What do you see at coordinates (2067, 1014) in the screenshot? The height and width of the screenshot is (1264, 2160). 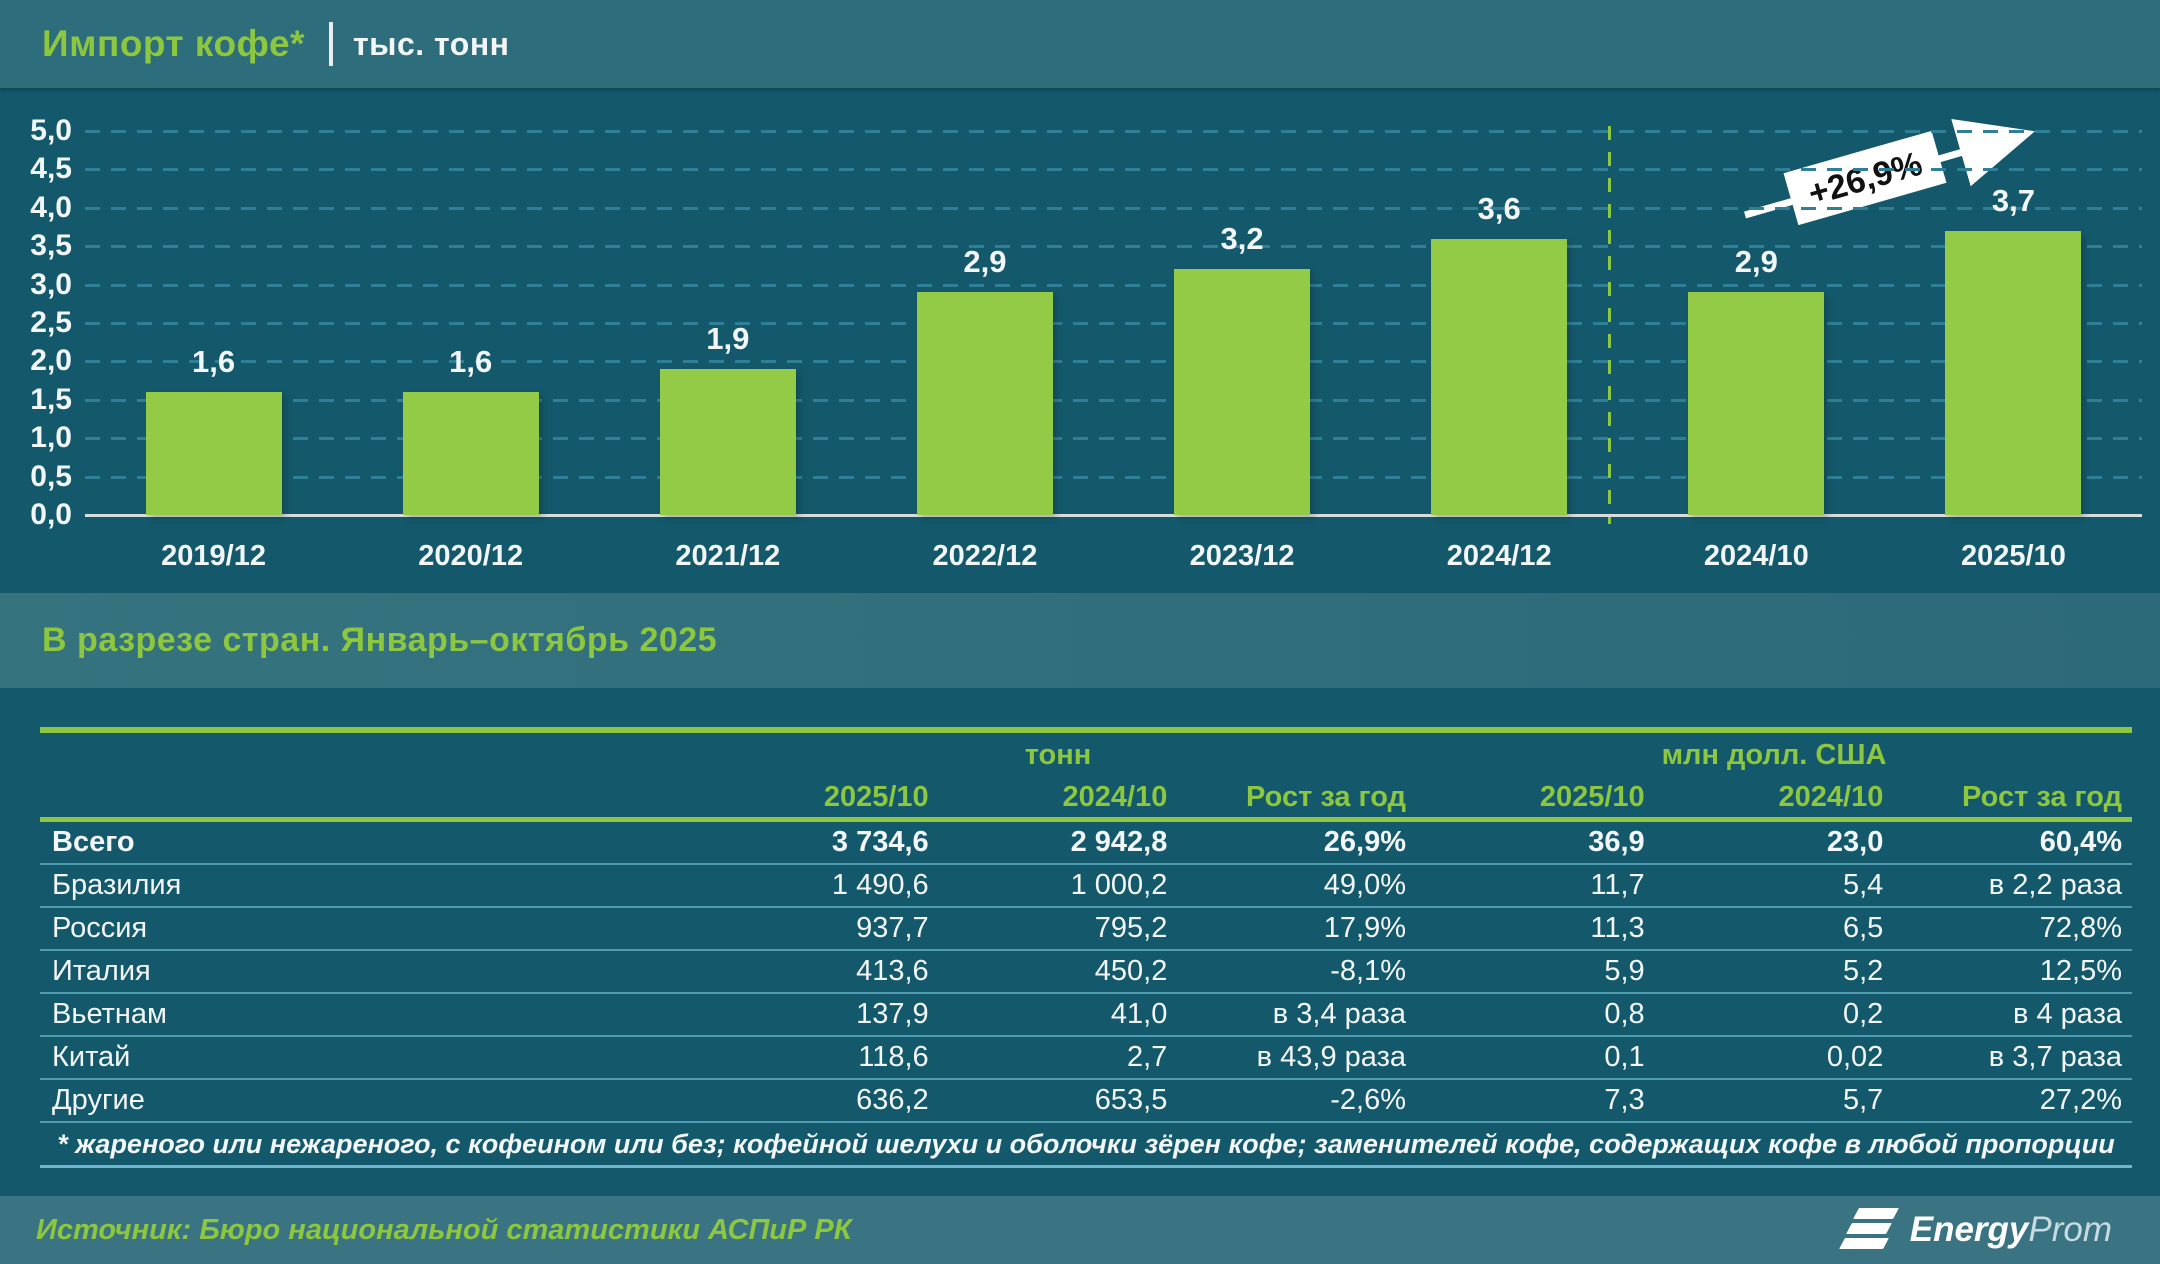 I see `table-cell: в 4 раза` at bounding box center [2067, 1014].